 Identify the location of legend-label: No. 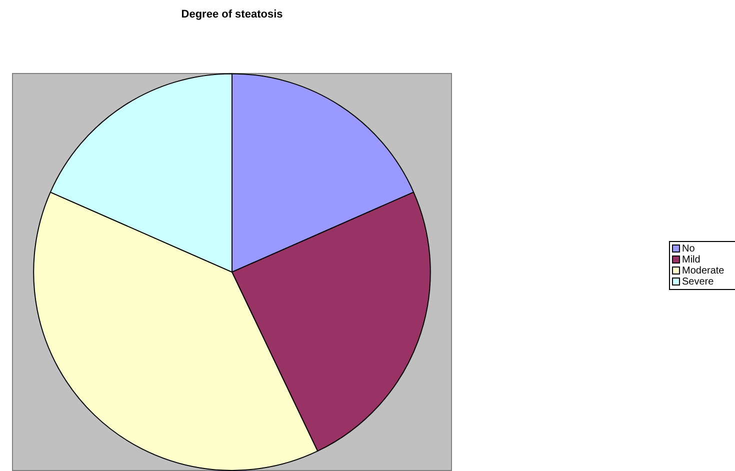
(689, 248).